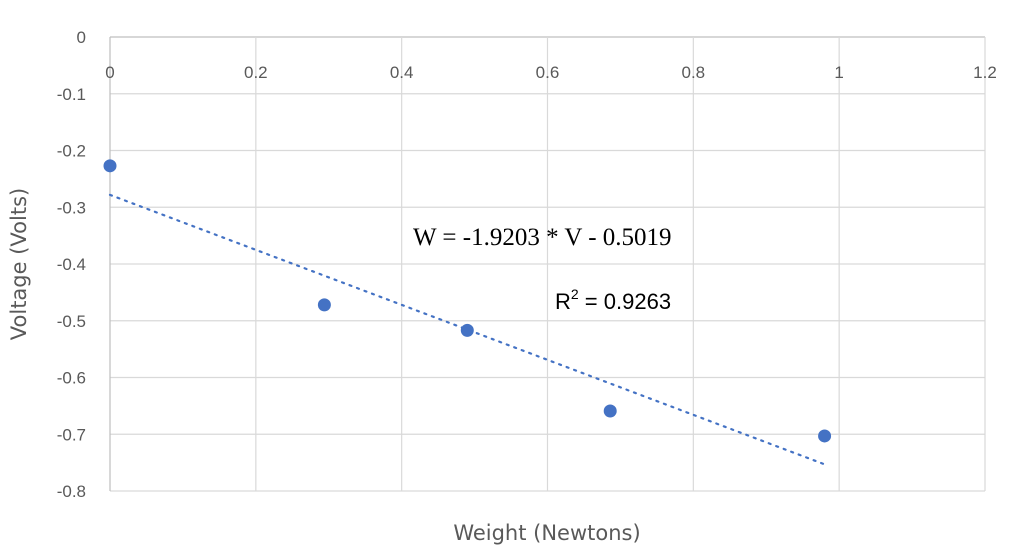 The height and width of the screenshot is (559, 1036). I want to click on y-tick-label: -0.5, so click(71, 321).